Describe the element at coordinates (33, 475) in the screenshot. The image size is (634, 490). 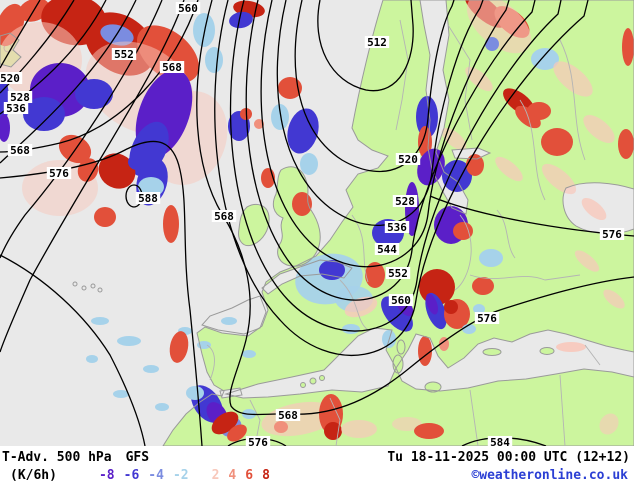
I see `unit-label: (K/6h)` at that location.